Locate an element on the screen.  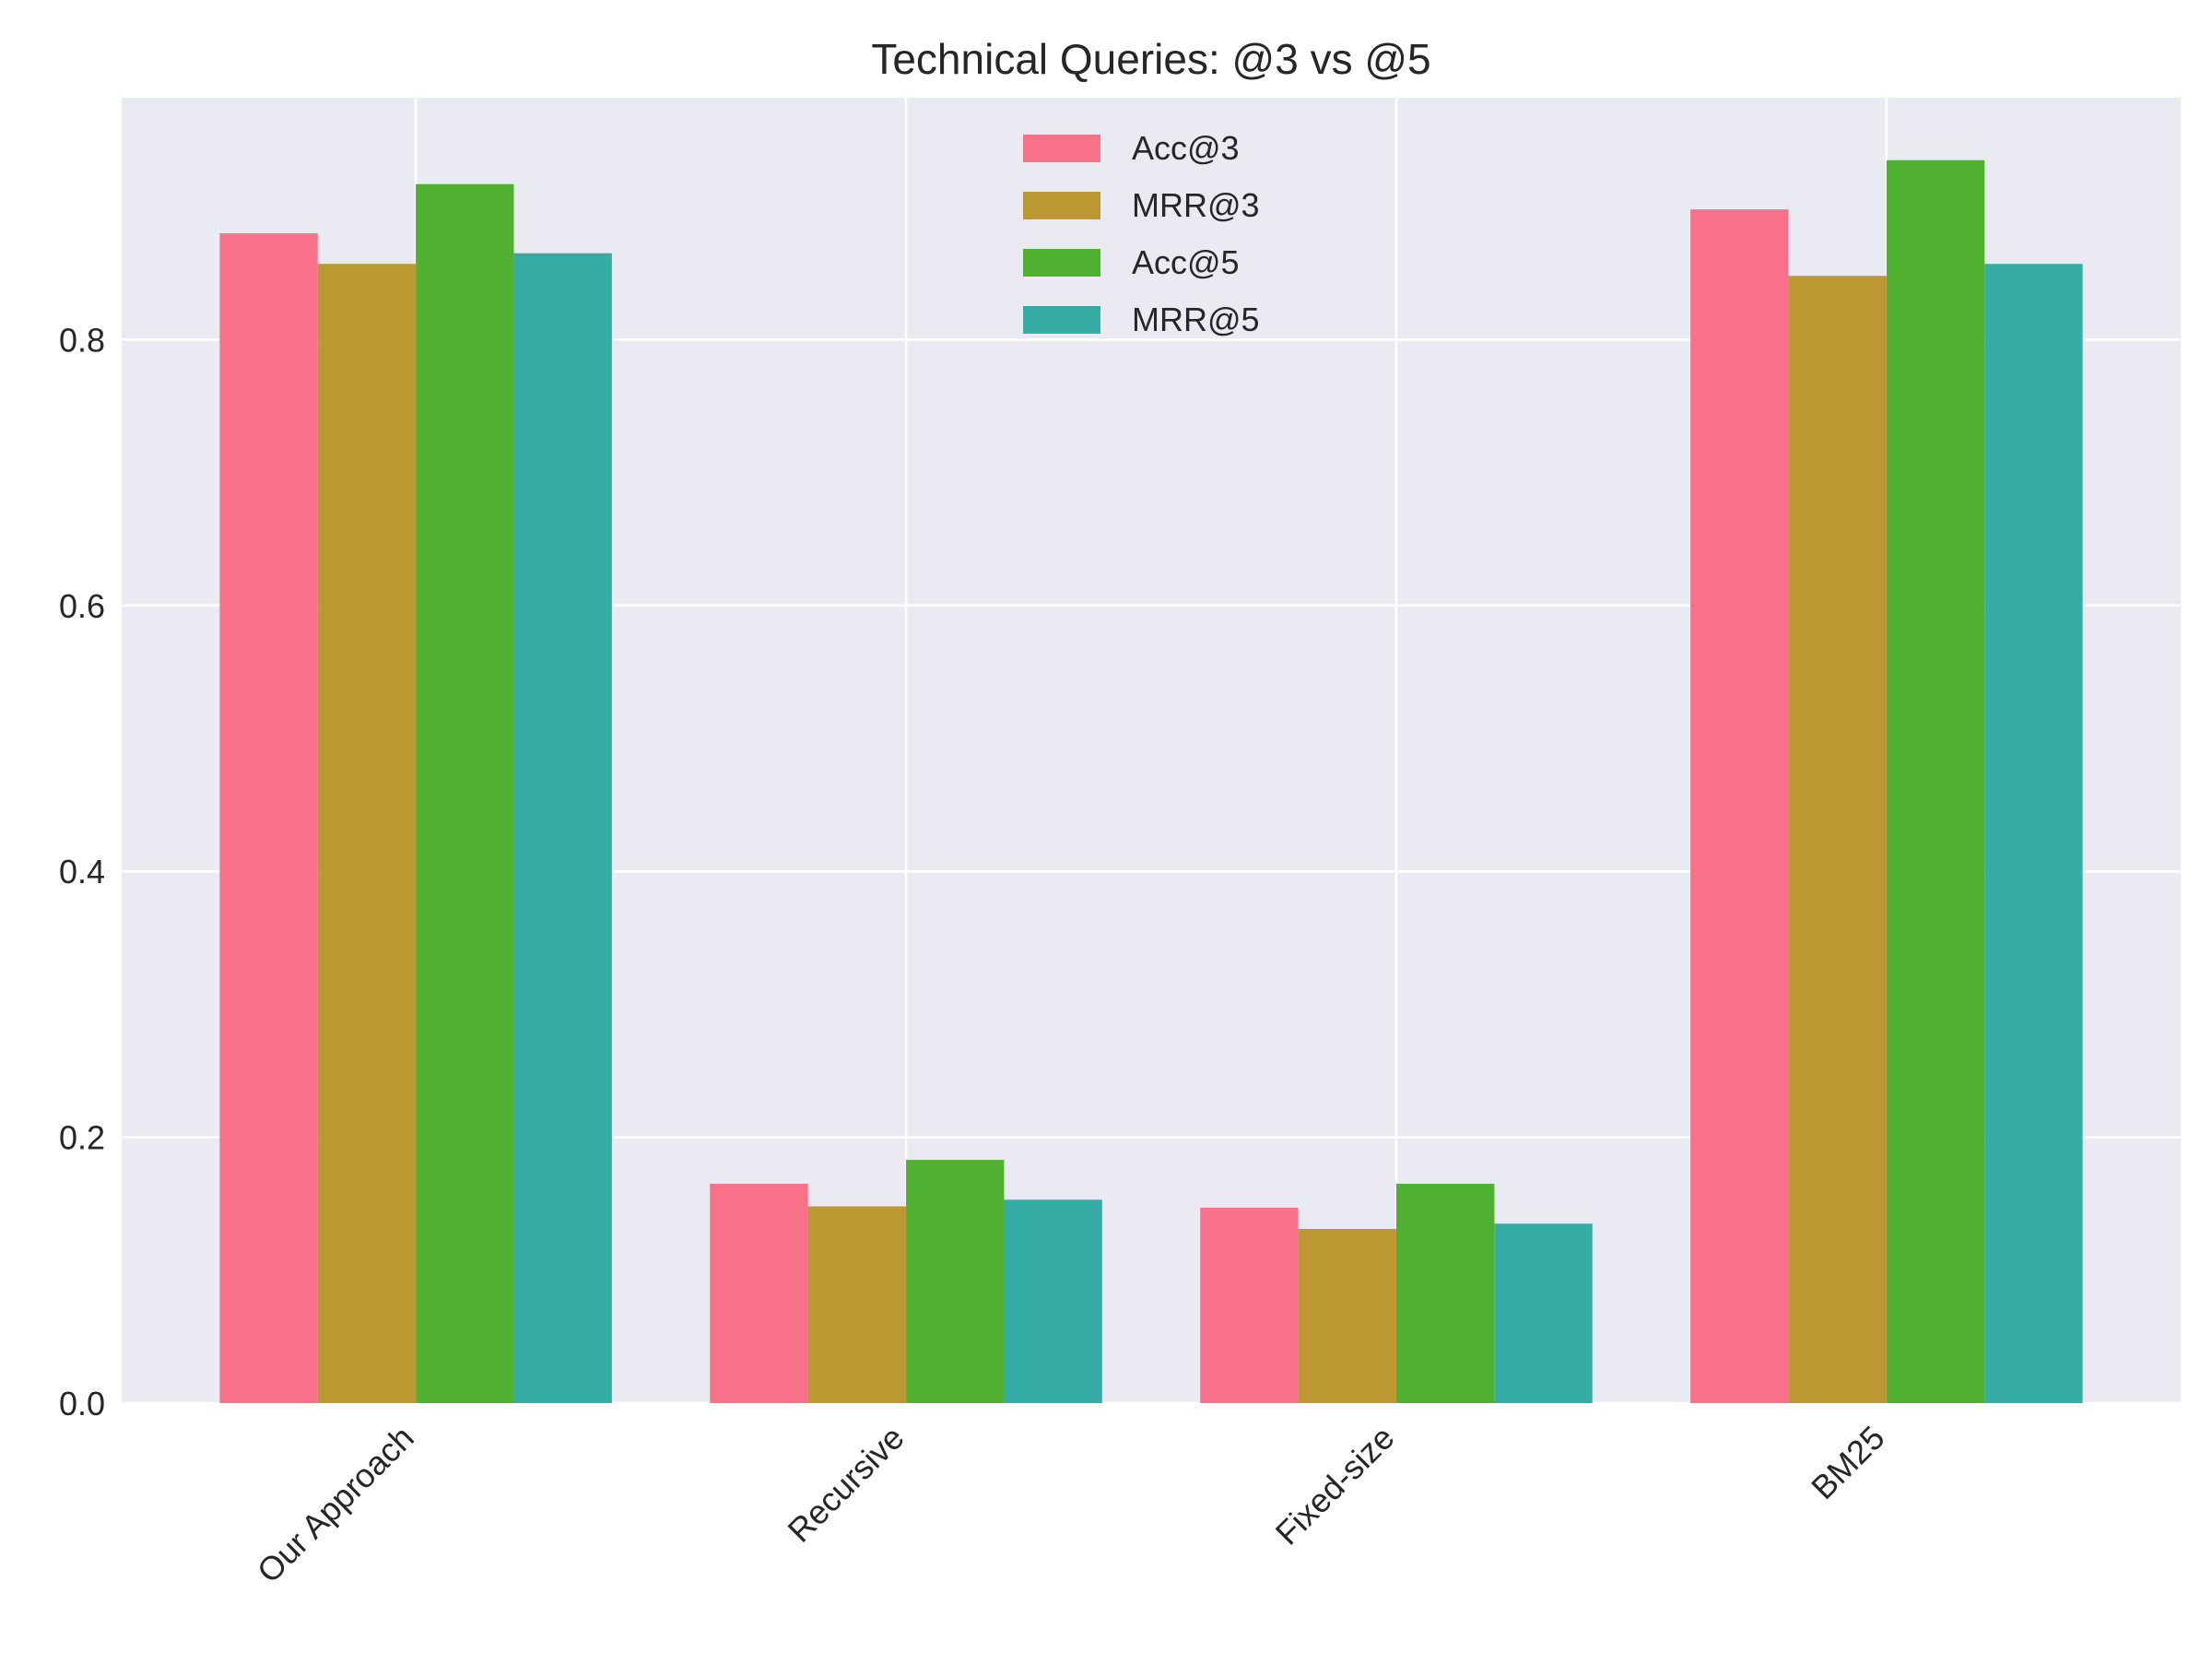
legend-label: MRR@5 is located at coordinates (1196, 319).